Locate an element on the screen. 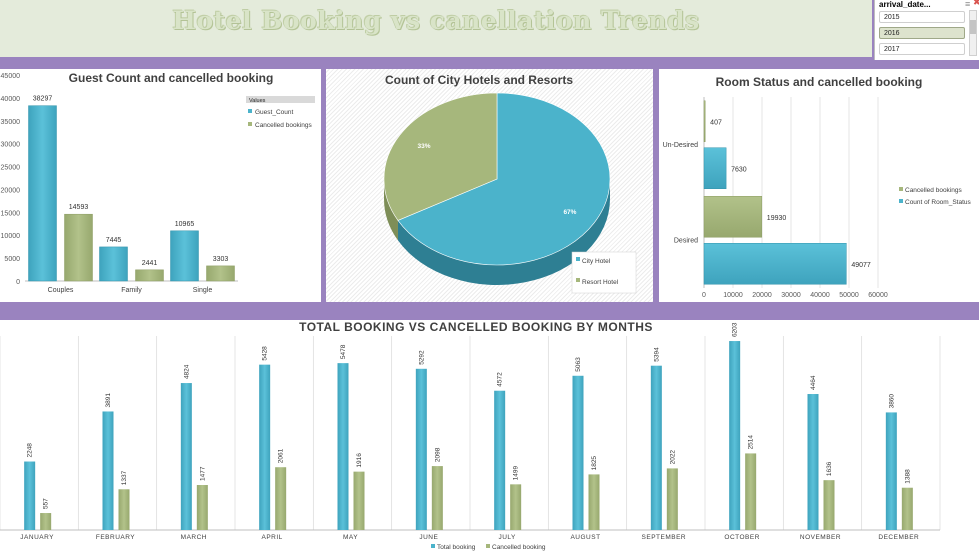  data-label: 14593 is located at coordinates (79, 207).